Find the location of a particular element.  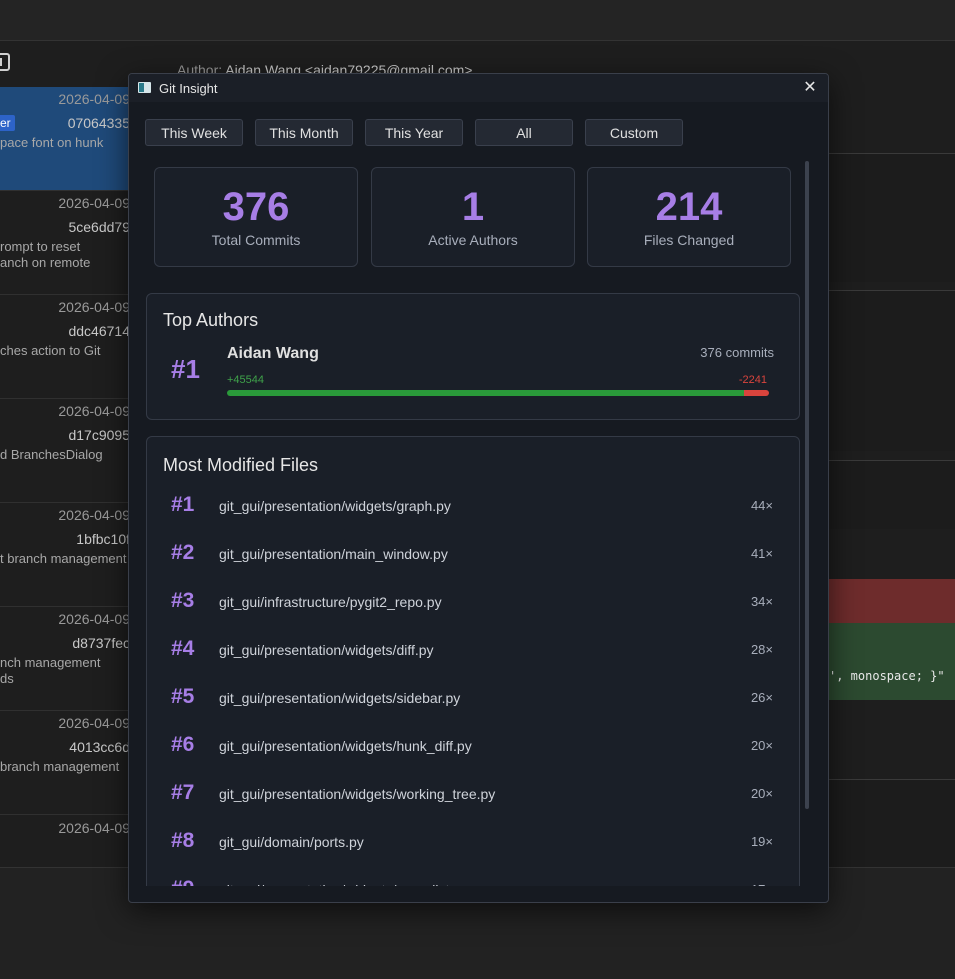

file-rank: #2 is located at coordinates (183, 552).